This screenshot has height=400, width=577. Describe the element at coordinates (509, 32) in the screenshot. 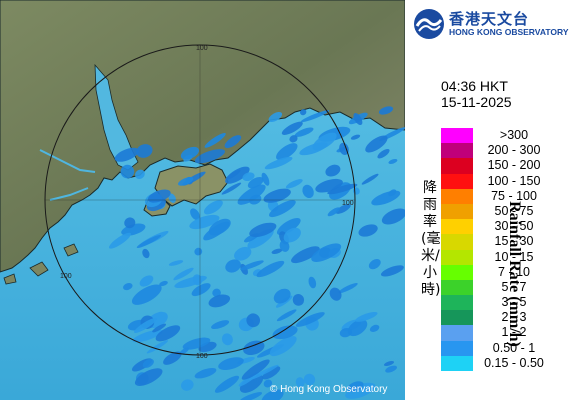

I see `logo-english-text: HONG KONG OBSERVATORY` at that location.